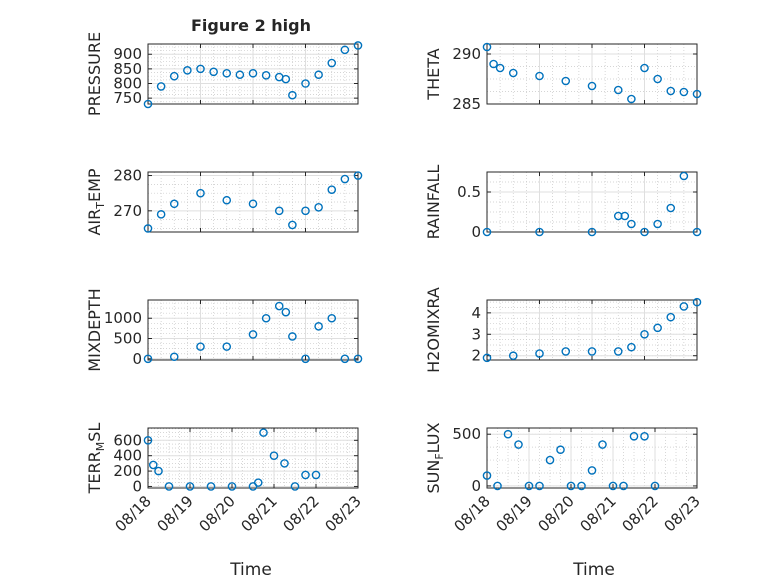 The image size is (778, 583). I want to click on data-series-rainfall, so click(592, 204).